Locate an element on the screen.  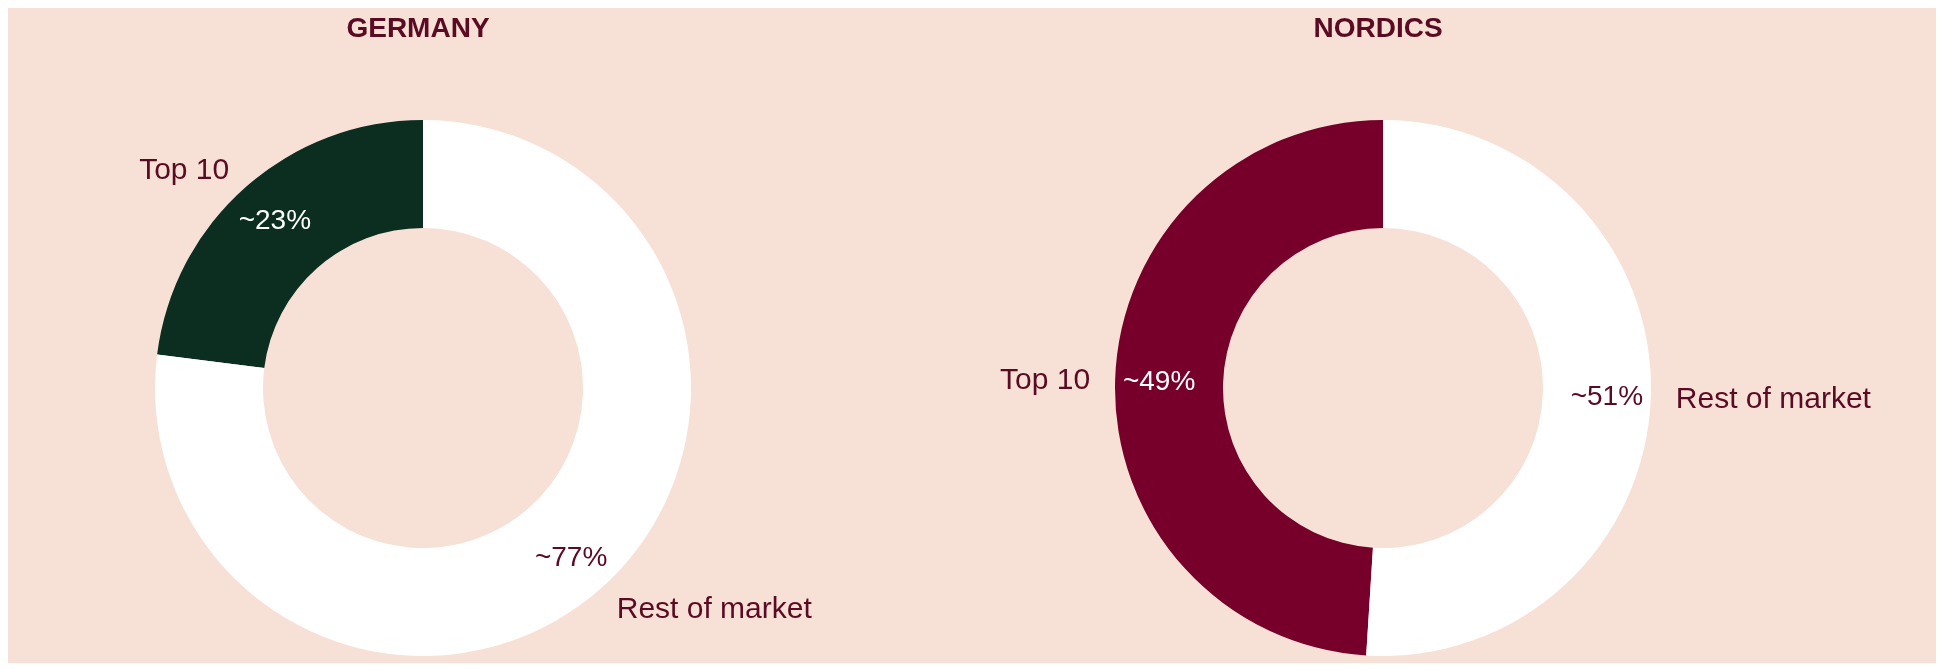
chart-title: NORDICS is located at coordinates (1378, 28).